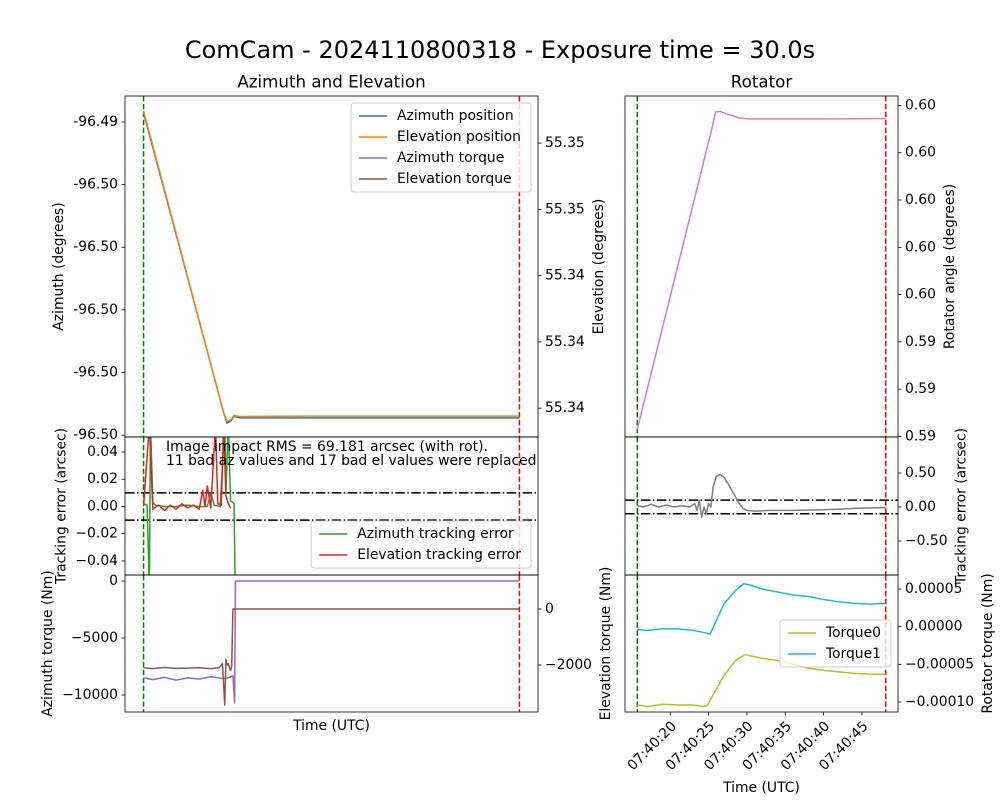  What do you see at coordinates (435, 534) in the screenshot?
I see `legend-label: Azimuth tracking error` at bounding box center [435, 534].